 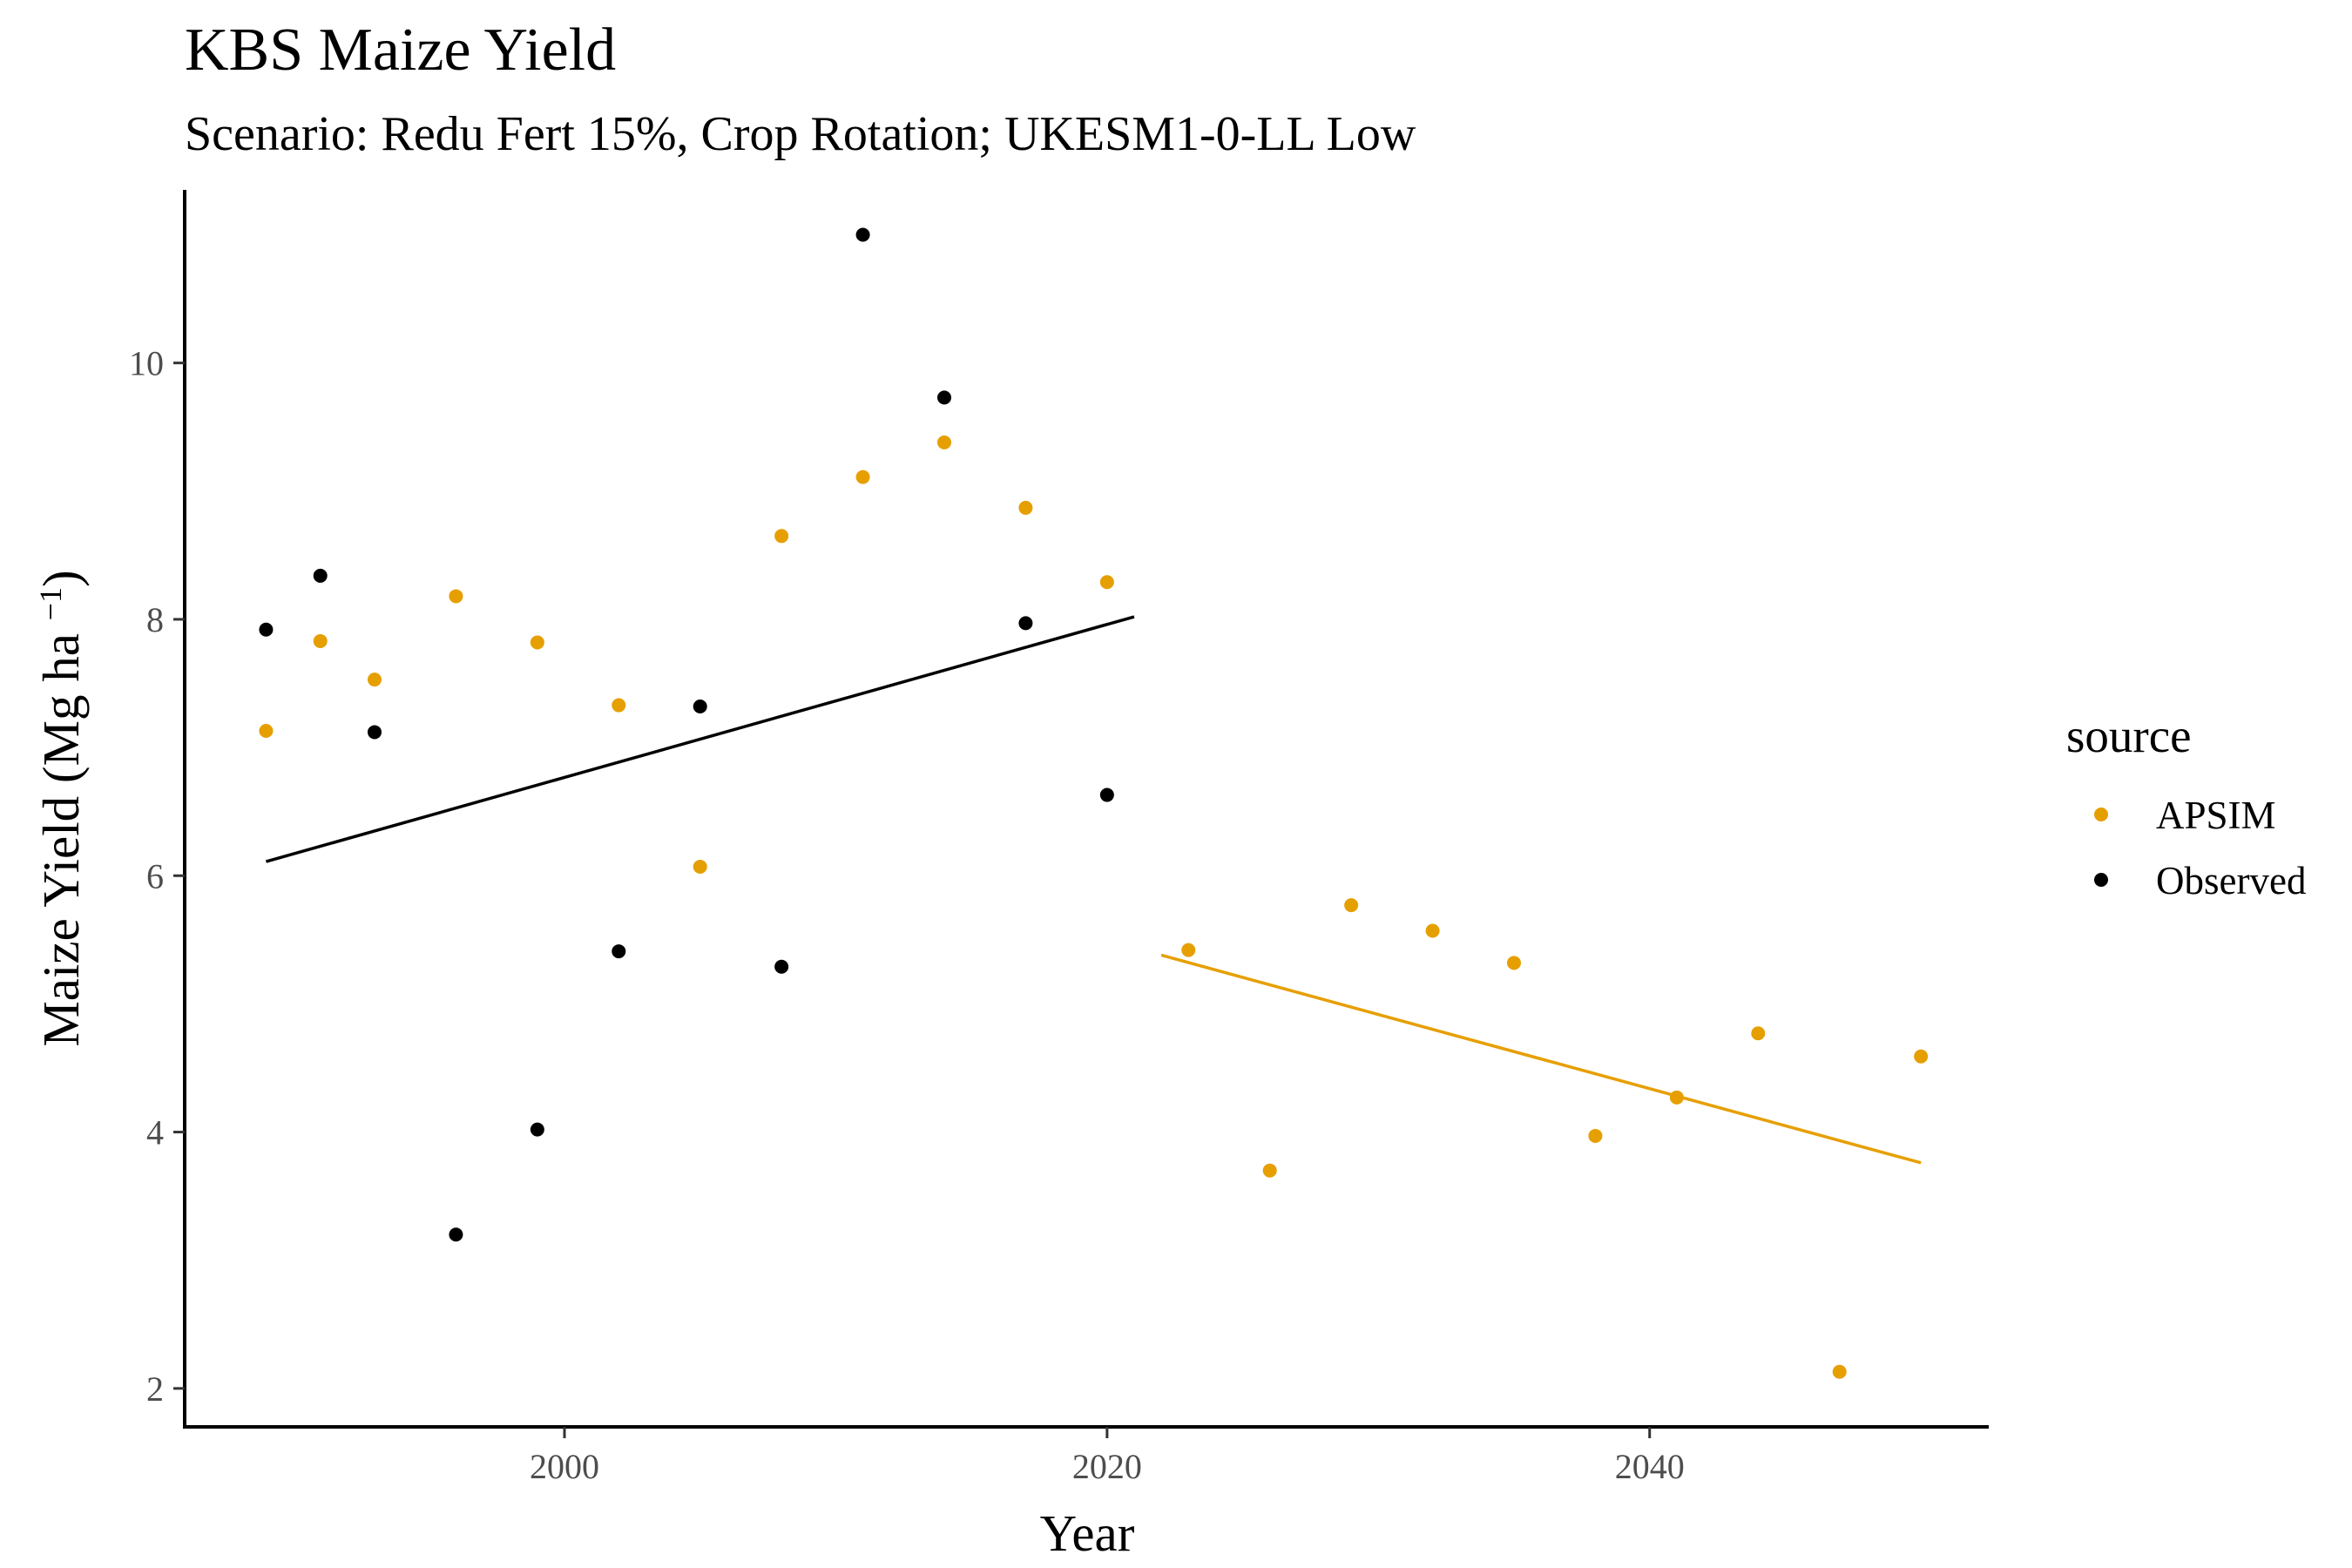 I want to click on y-axis-ticks: 2 4 6 8 10, so click(x=157, y=876).